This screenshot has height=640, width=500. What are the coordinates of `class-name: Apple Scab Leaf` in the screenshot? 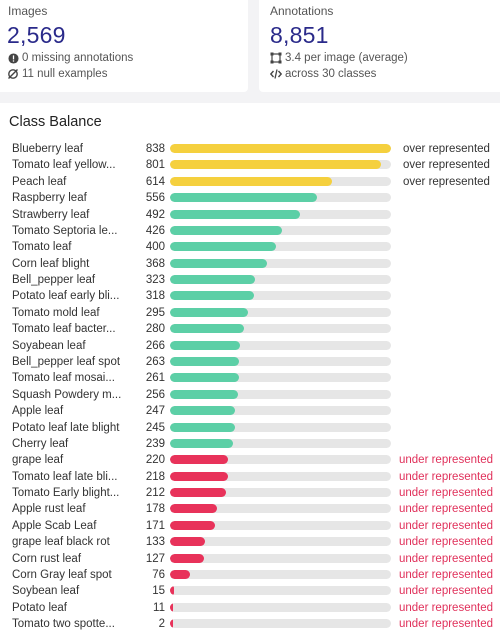 It's located at (54, 525).